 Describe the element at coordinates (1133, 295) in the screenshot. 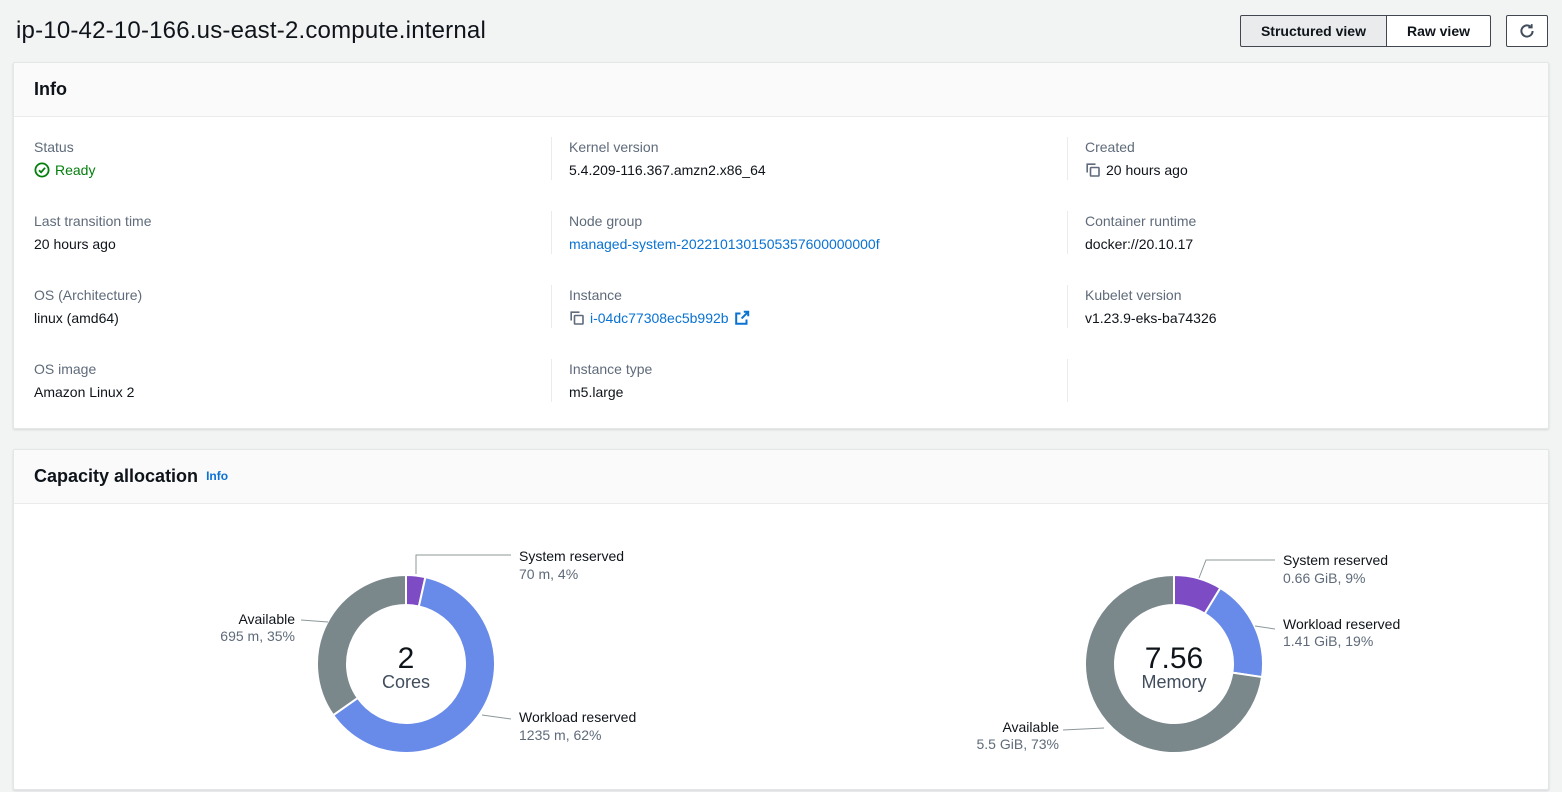

I see `field-label: Kubelet version` at that location.